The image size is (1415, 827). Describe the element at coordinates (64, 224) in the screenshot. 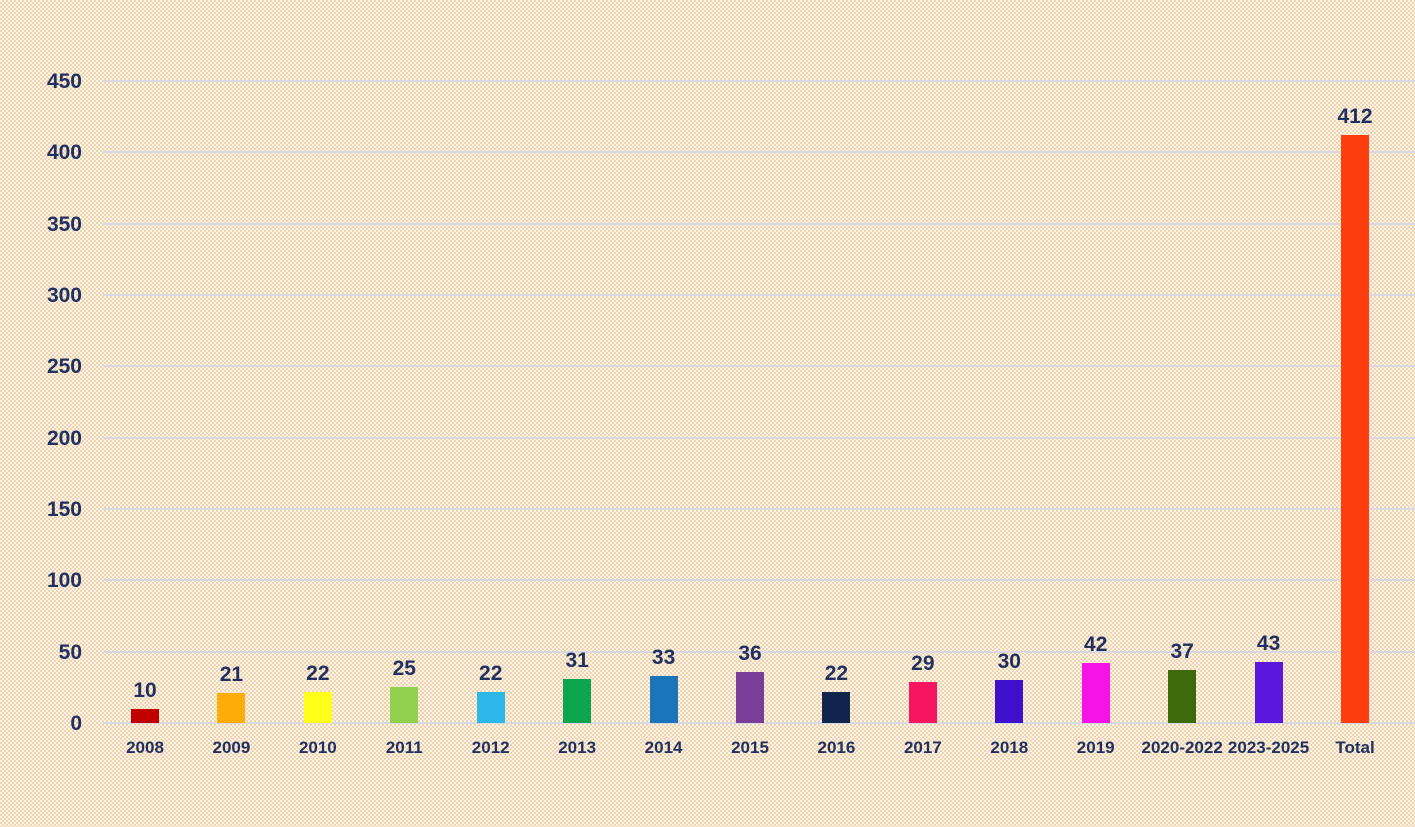

I see `y-axis-tick-label: 350` at that location.